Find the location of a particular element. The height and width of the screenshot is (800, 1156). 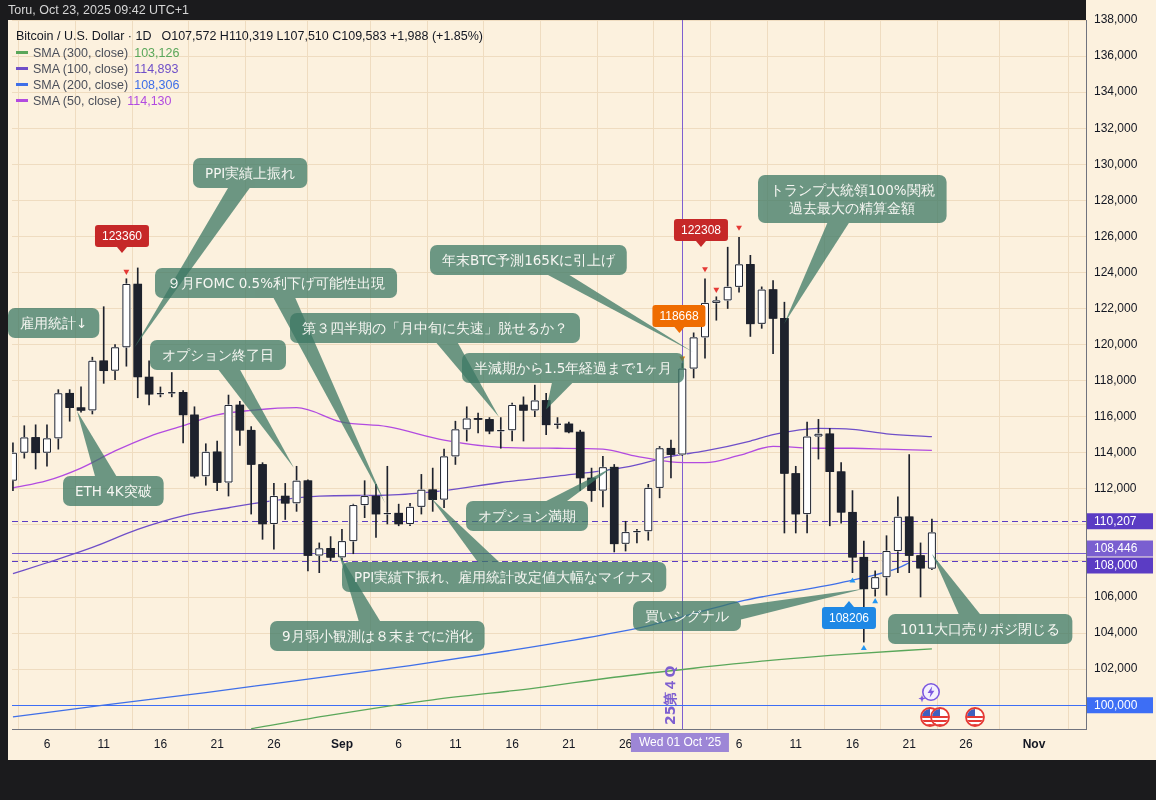

y-tick-label: 126,000 is located at coordinates (1116, 235).